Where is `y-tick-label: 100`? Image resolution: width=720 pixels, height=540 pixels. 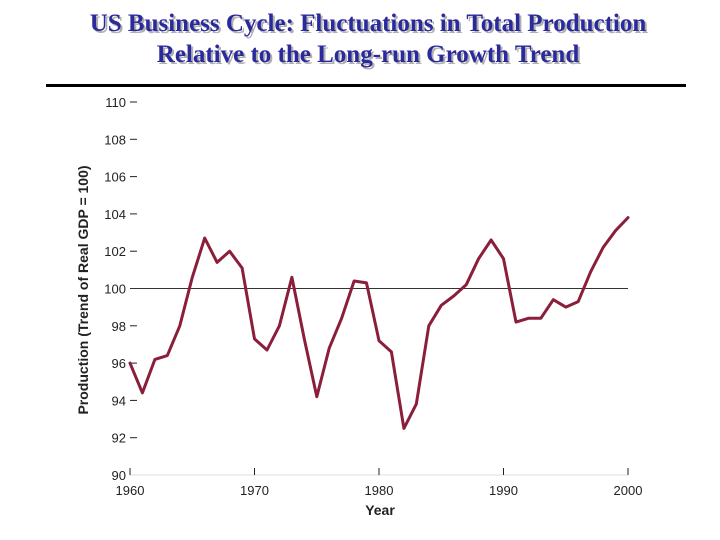
y-tick-label: 100 is located at coordinates (115, 289).